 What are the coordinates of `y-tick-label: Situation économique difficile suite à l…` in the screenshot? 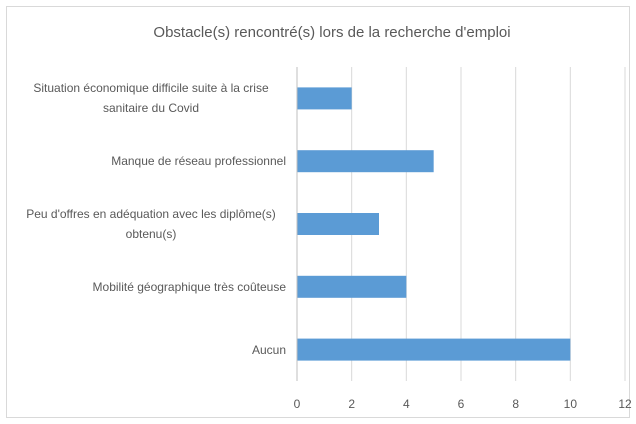 It's located at (151, 98).